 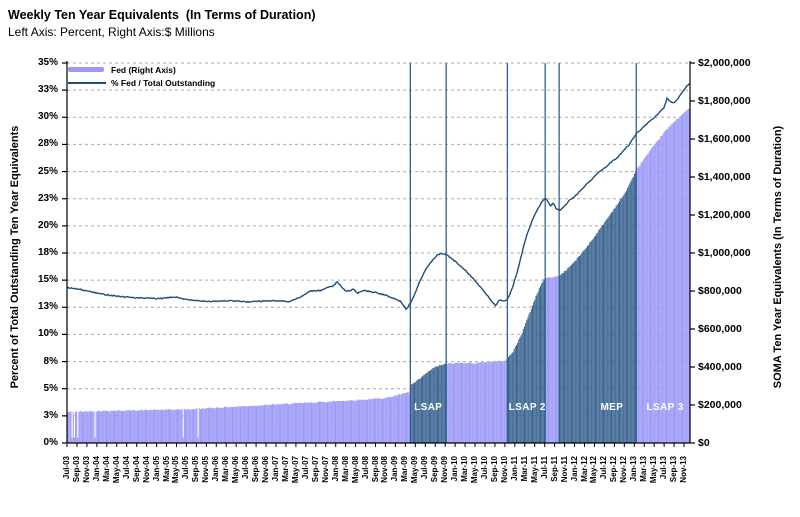 What do you see at coordinates (141, 82) in the screenshot?
I see `legend-row-pct: % Fed / Total Outstanding` at bounding box center [141, 82].